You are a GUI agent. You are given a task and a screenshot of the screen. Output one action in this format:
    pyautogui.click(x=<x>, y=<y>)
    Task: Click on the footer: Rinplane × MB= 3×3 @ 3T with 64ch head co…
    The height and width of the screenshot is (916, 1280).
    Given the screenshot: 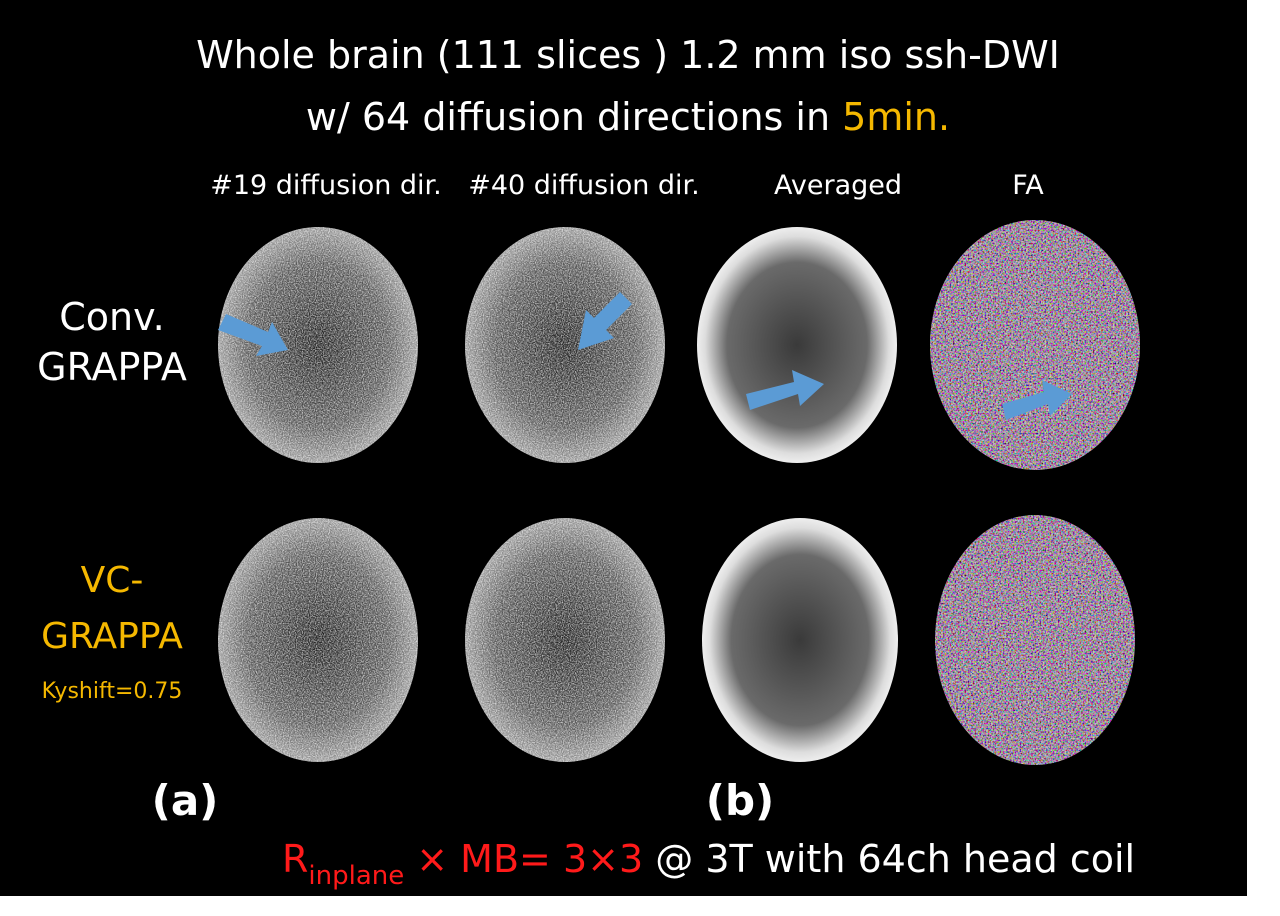 What is the action you would take?
    pyautogui.click(x=708, y=864)
    